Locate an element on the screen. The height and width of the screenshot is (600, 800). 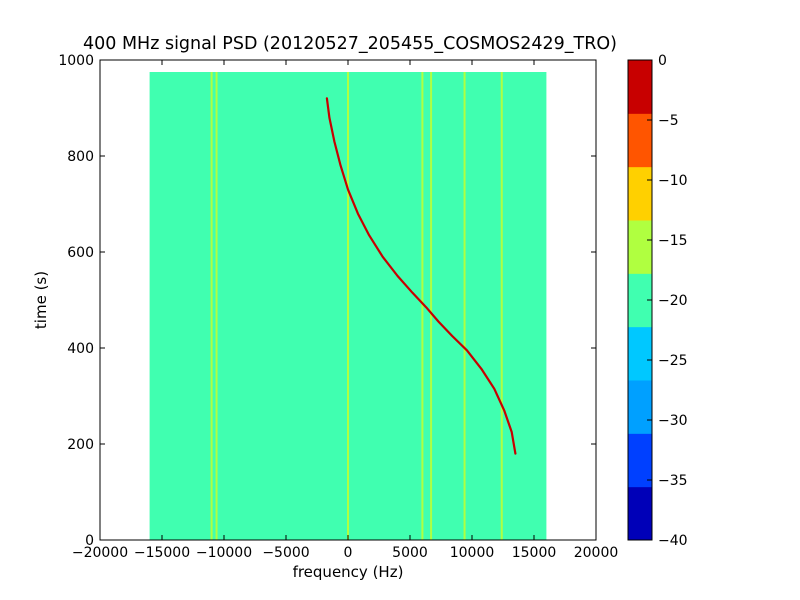
signal-layer is located at coordinates (421, 276).